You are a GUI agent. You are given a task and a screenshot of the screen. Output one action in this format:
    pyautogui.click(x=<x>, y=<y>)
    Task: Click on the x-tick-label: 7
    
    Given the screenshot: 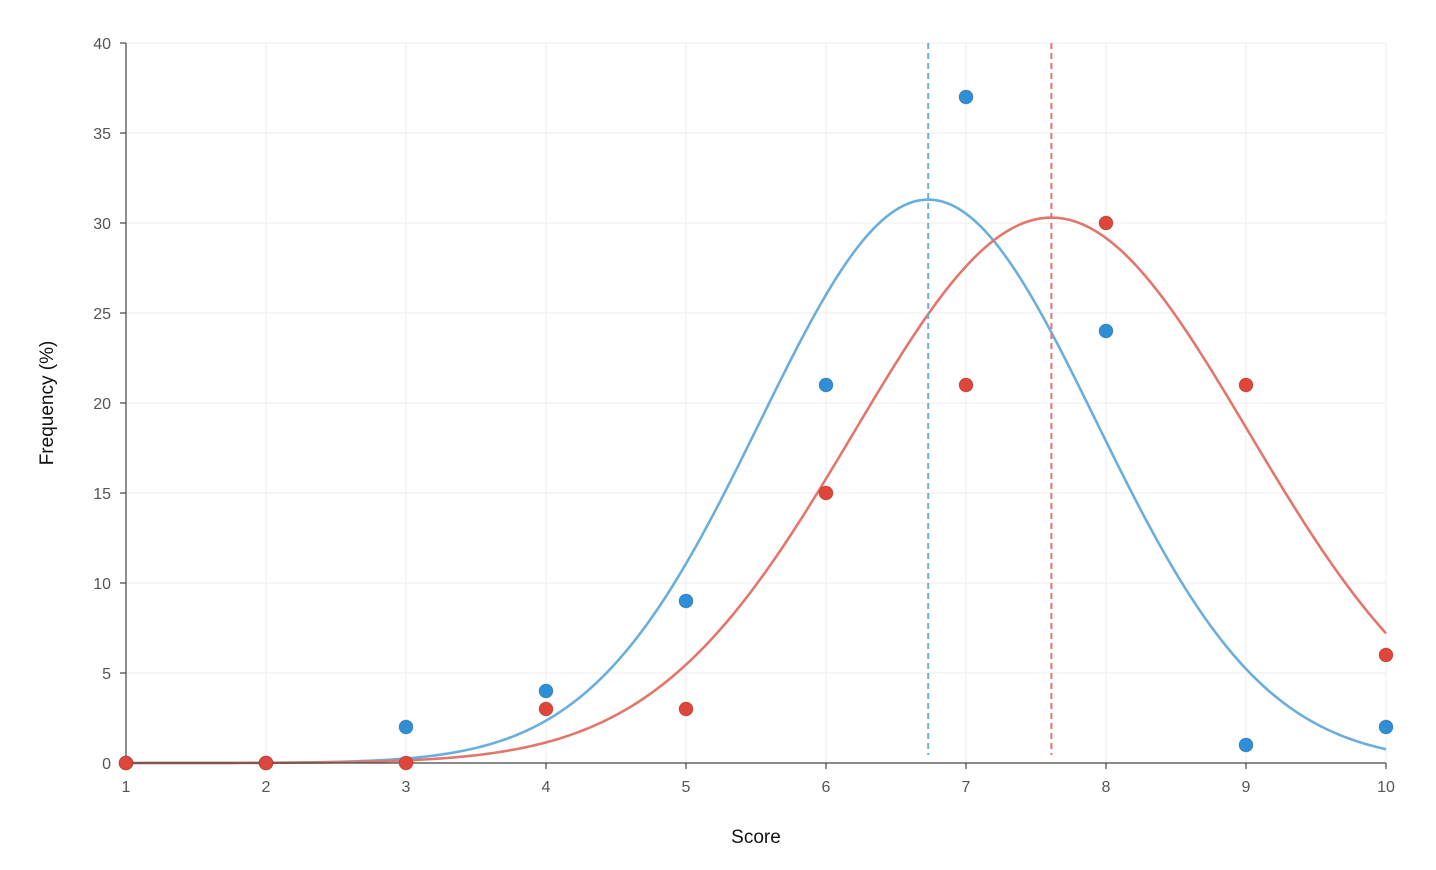 What is the action you would take?
    pyautogui.click(x=966, y=787)
    